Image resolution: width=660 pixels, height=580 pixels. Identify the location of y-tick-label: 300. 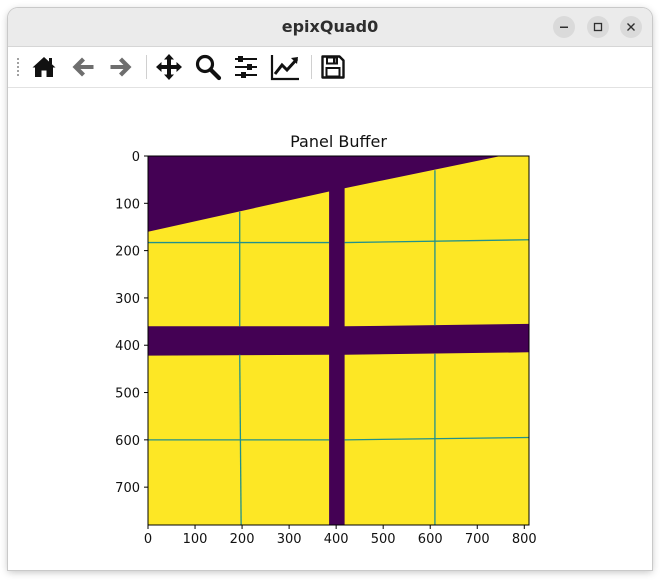
(127, 299).